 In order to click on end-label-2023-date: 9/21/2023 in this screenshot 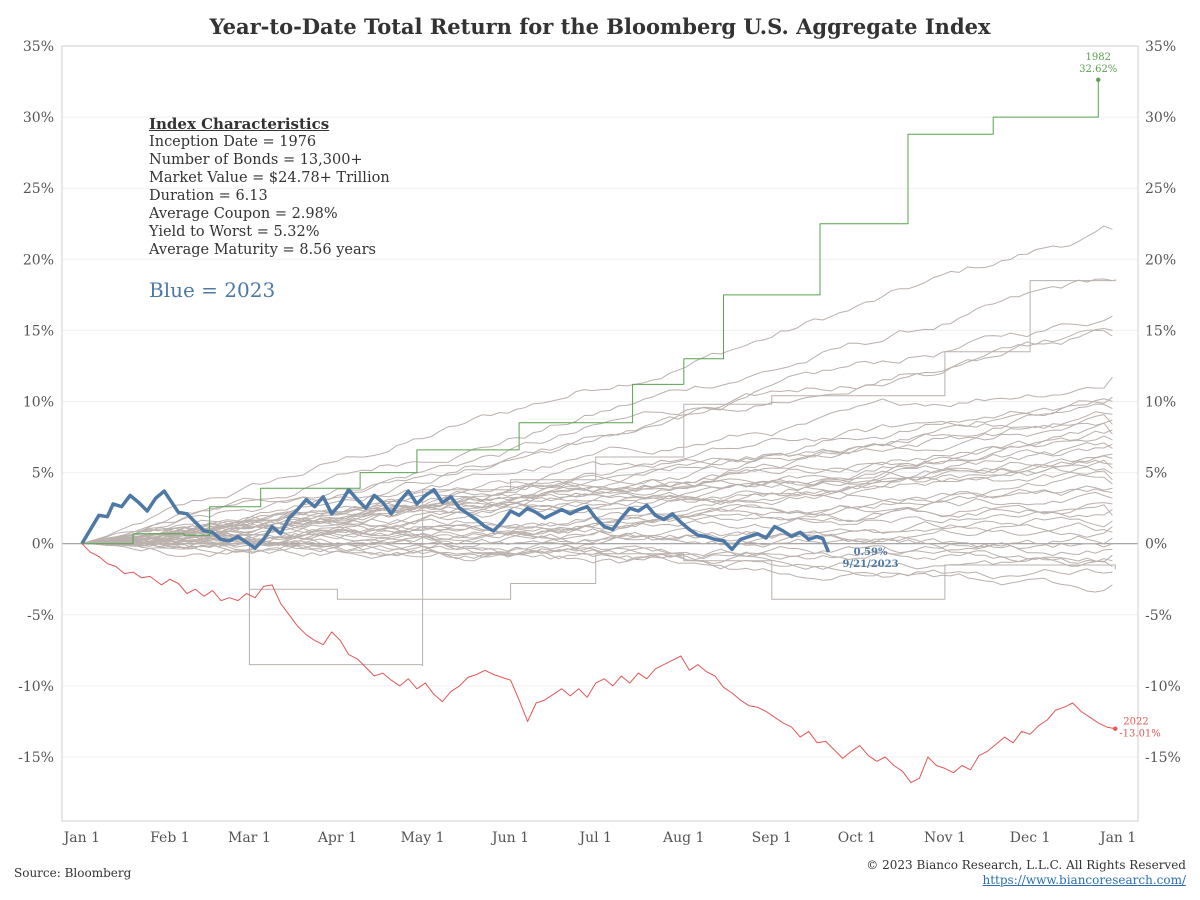, I will do `click(871, 564)`.